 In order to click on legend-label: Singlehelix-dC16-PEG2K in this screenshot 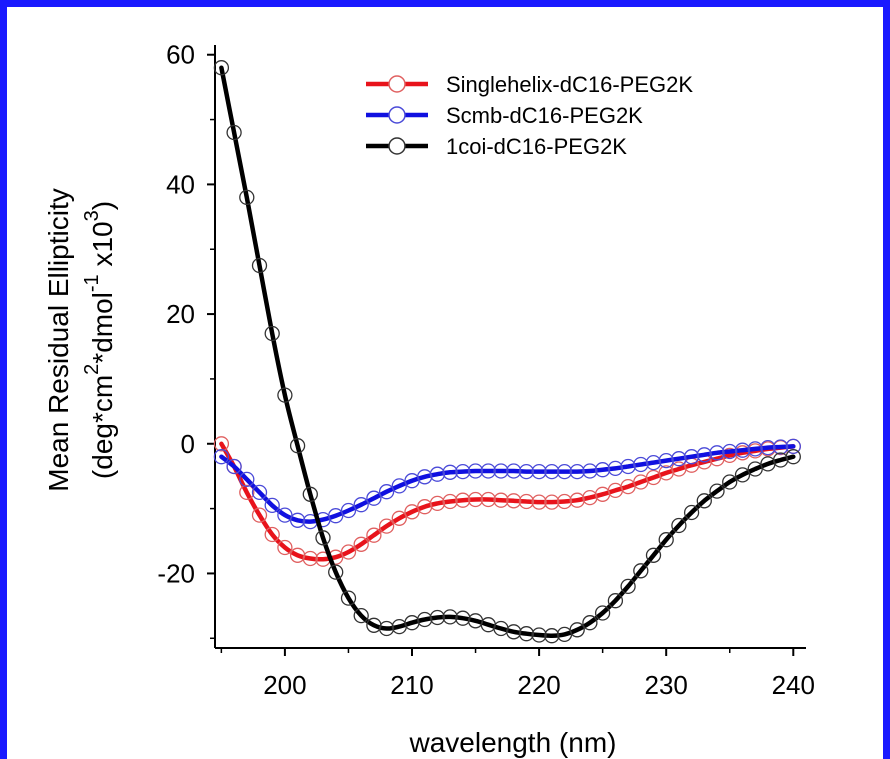, I will do `click(569, 84)`.